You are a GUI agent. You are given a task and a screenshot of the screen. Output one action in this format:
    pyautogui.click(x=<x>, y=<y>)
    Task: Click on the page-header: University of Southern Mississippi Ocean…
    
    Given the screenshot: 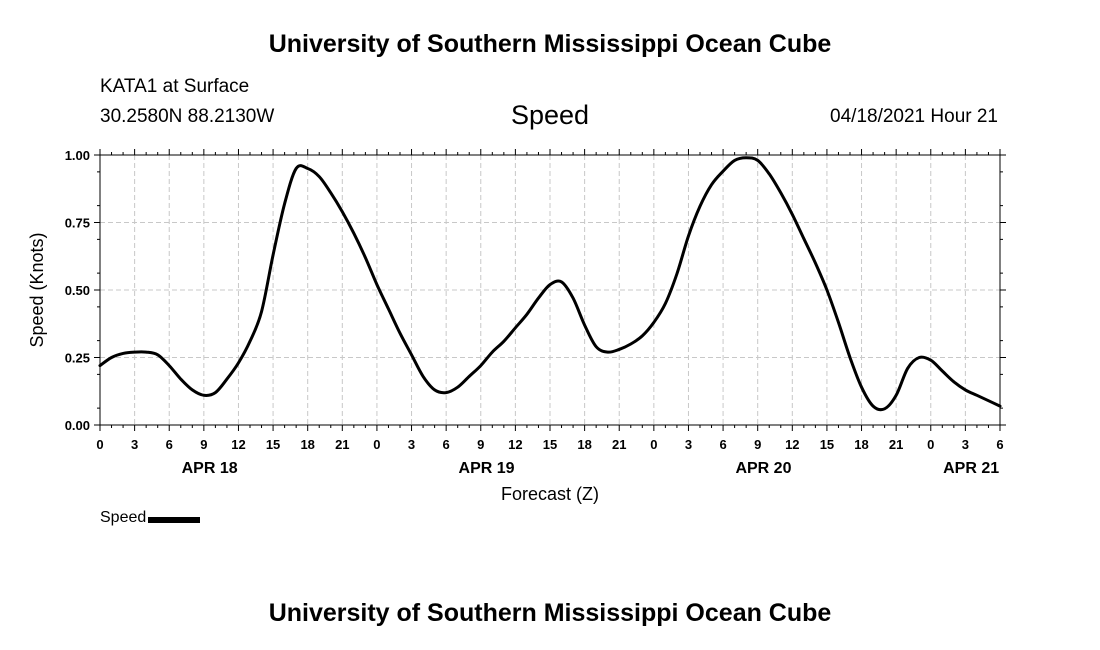 What is the action you would take?
    pyautogui.click(x=550, y=44)
    